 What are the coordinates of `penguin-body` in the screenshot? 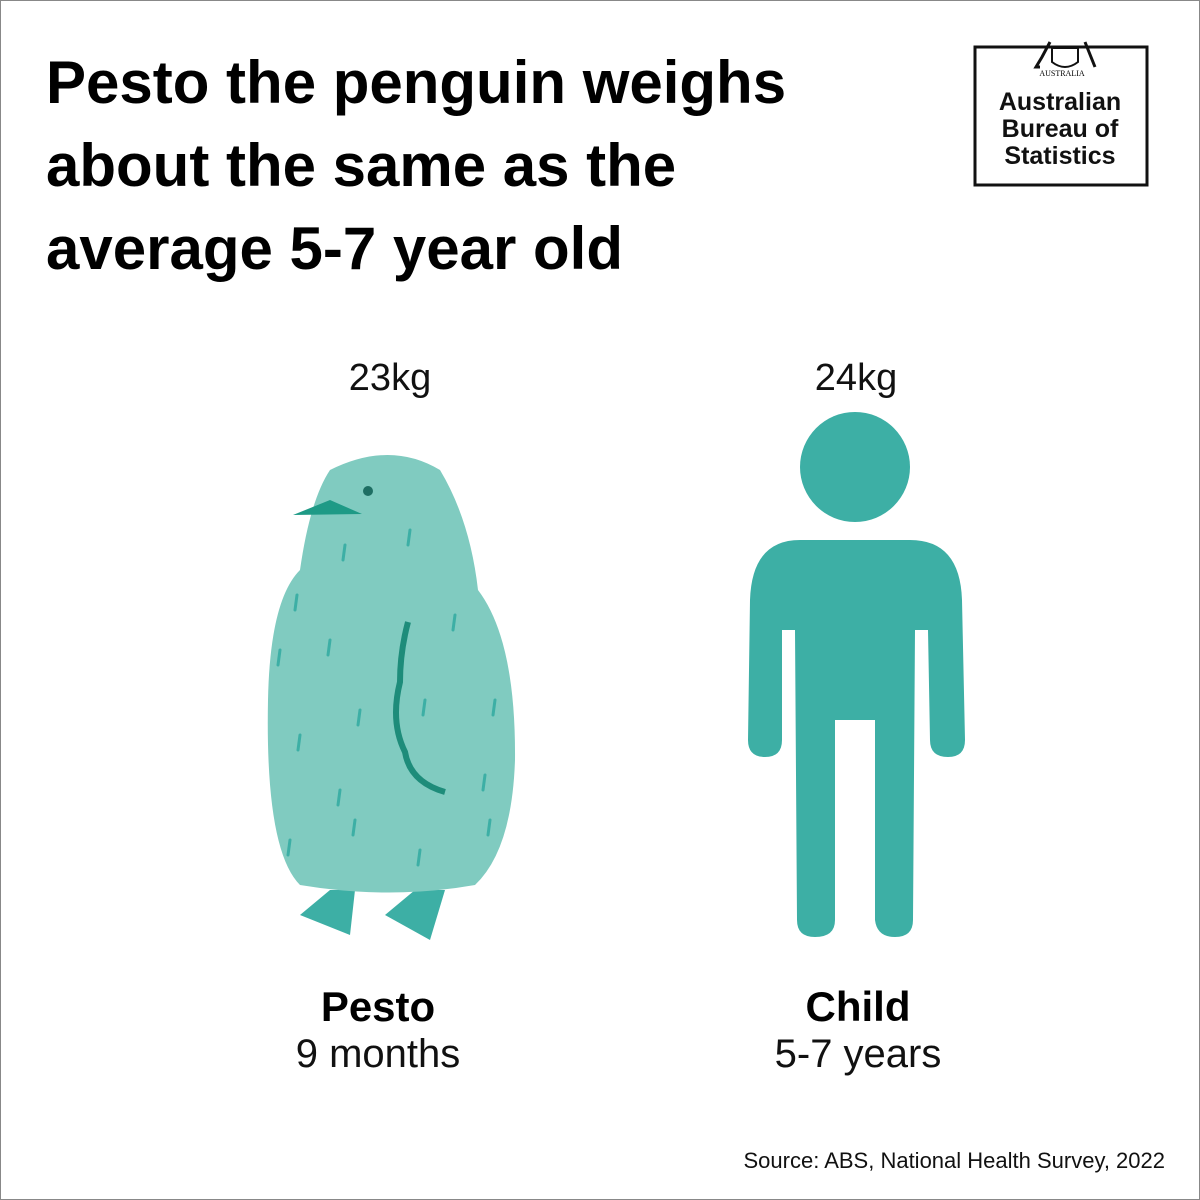 It's located at (391, 674).